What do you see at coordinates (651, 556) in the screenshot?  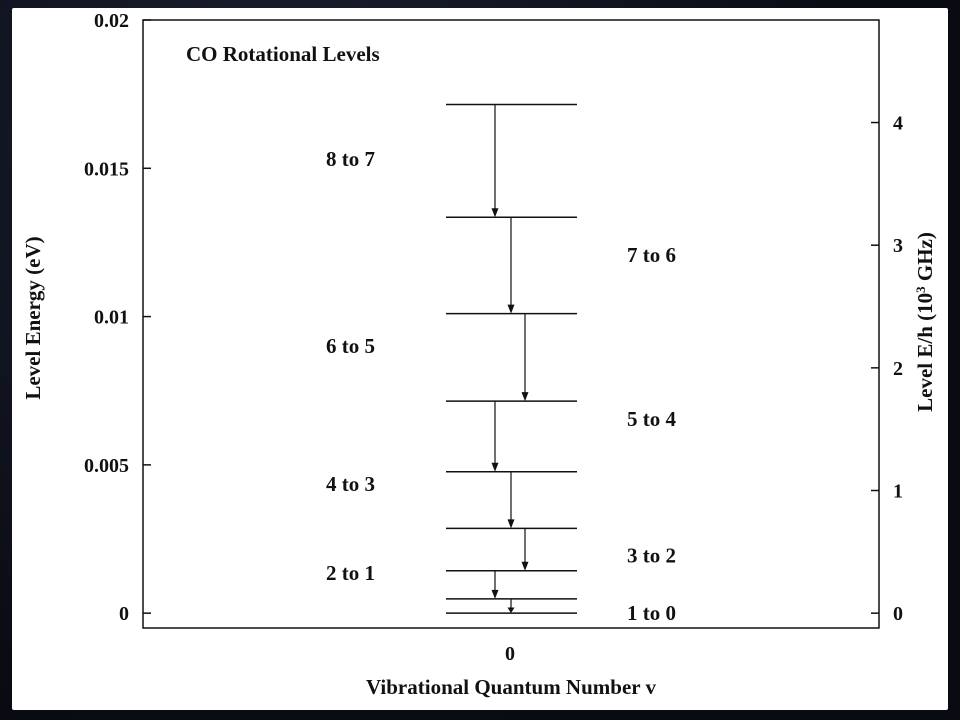 I see `transition-label: 3 to 2` at bounding box center [651, 556].